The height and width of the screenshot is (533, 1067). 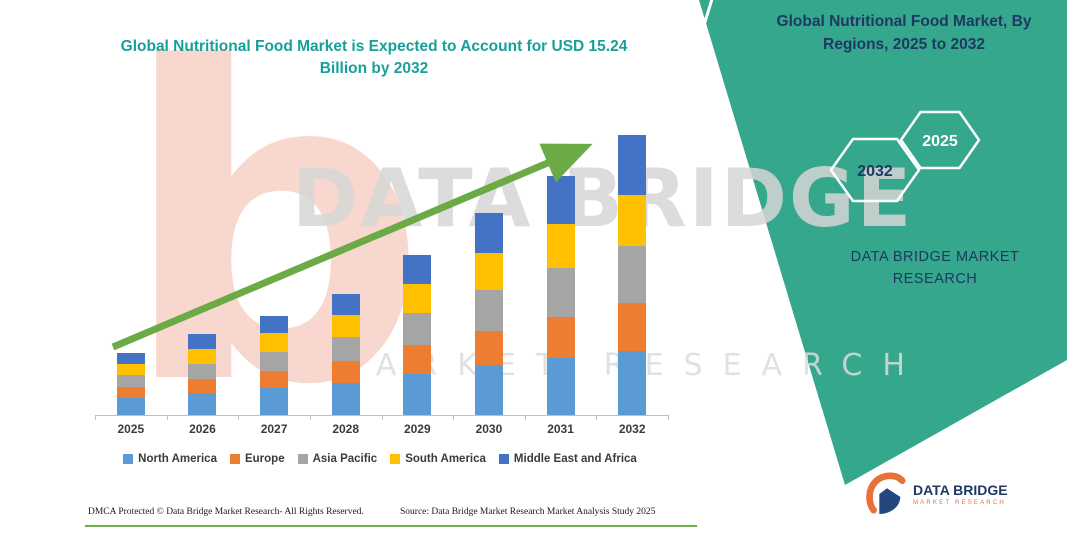 I want to click on x-axis-labels: 2025 2026 2027 2028 2029 2030 2031 2032, so click(x=381, y=431).